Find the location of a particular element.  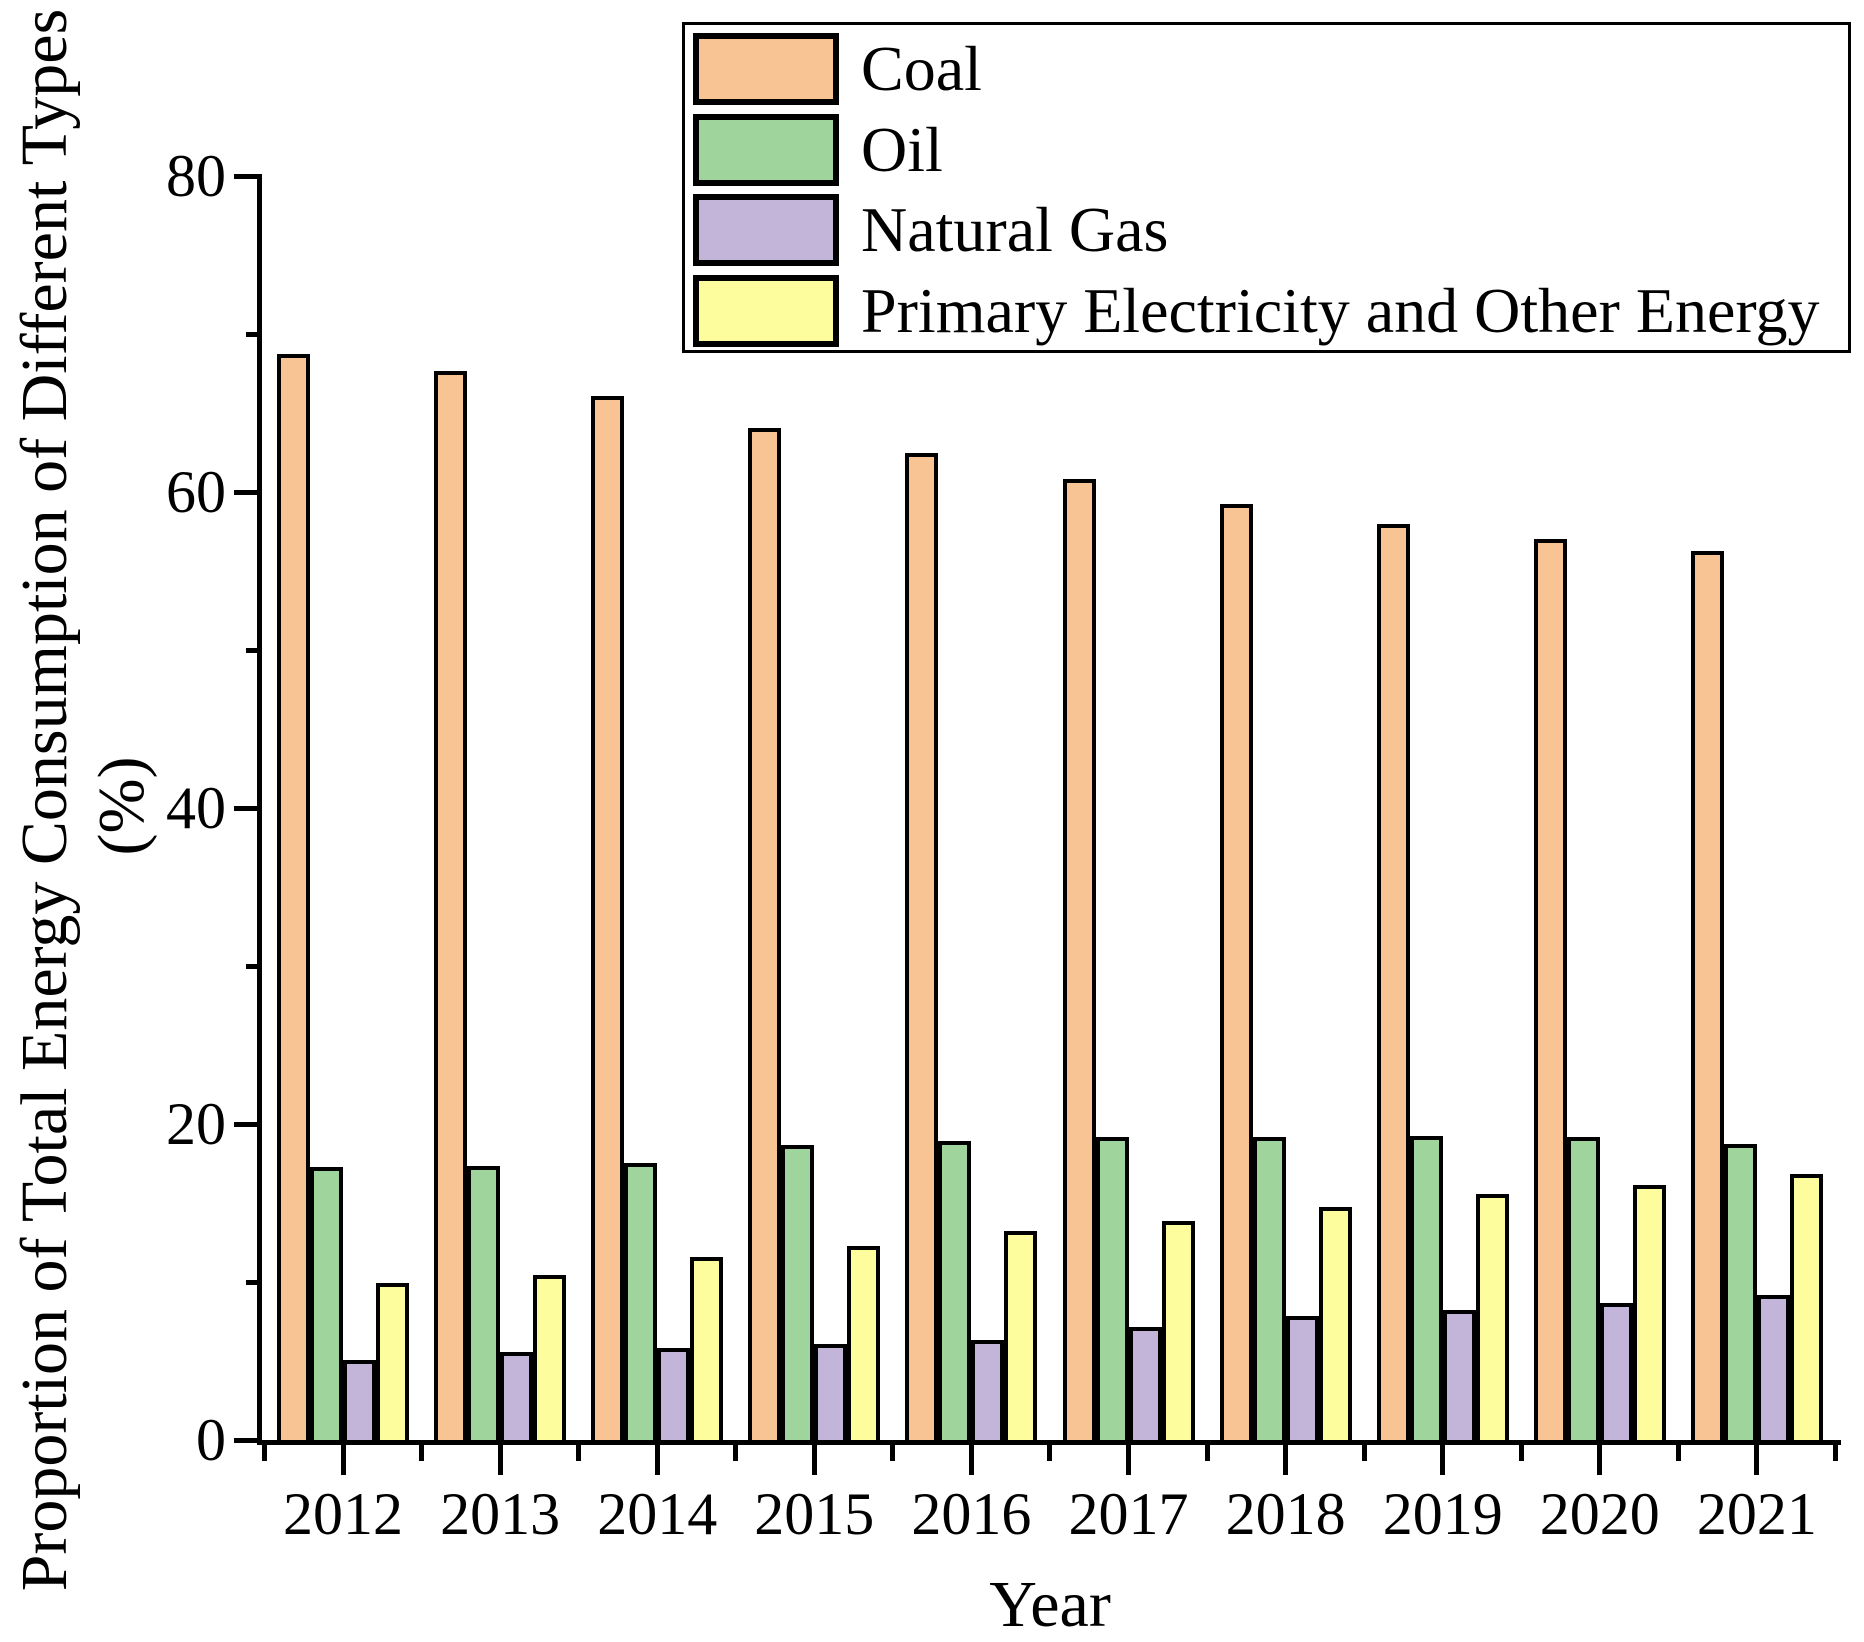

bar-primary-electricity-and-other-energy-2021 is located at coordinates (1806, 1308).